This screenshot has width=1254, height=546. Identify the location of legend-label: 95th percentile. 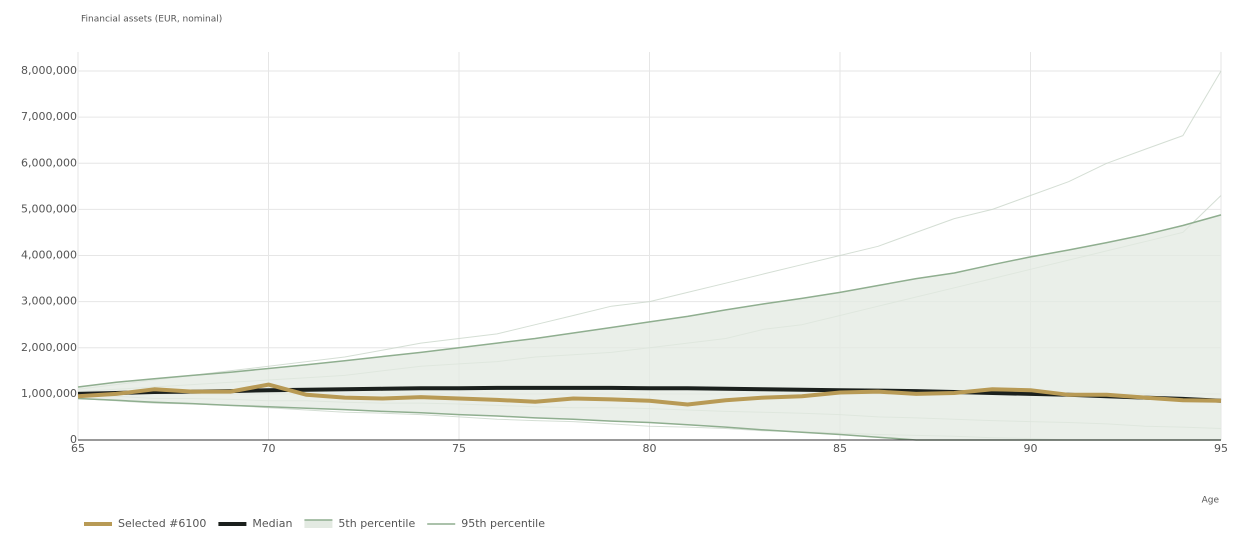
(503, 523).